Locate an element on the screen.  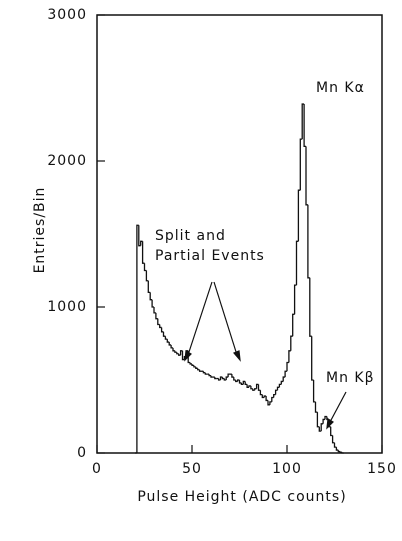
annotation: Mn Kβ is located at coordinates (350, 378).